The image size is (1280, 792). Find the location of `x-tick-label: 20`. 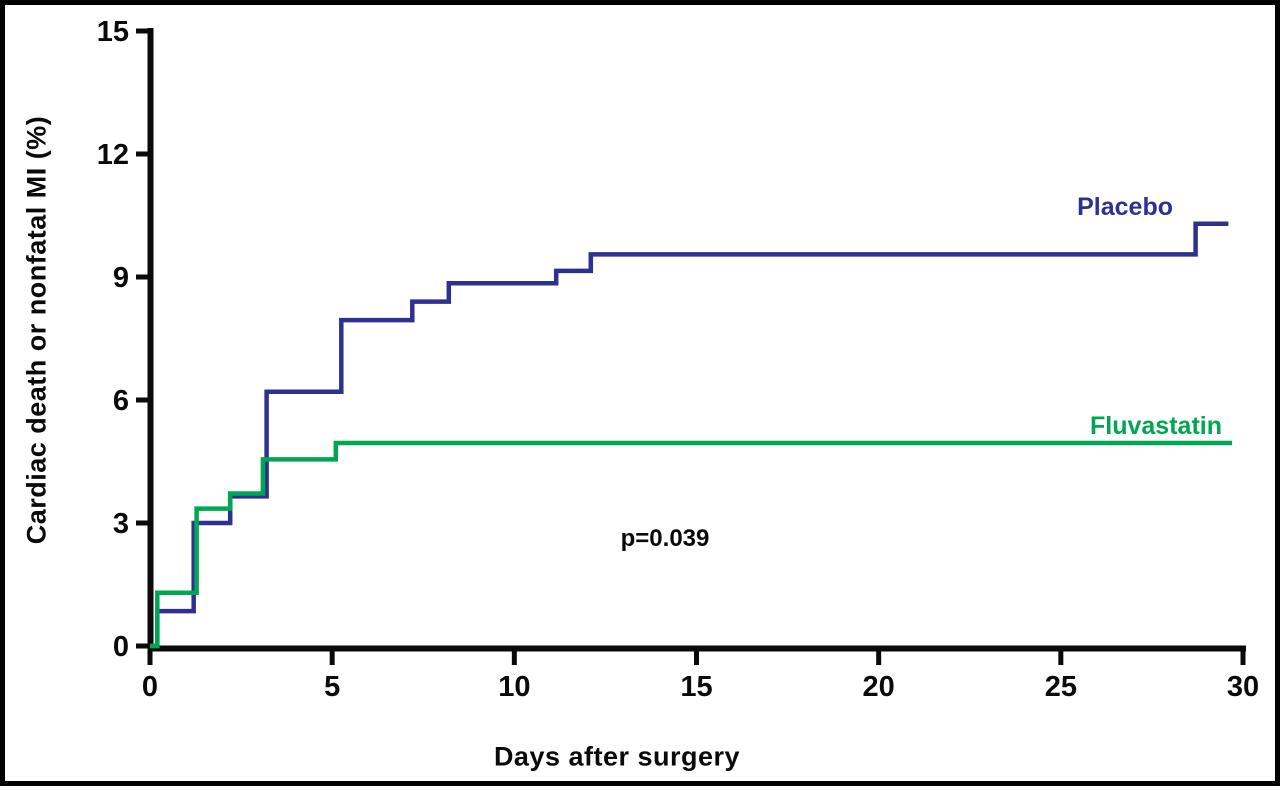

x-tick-label: 20 is located at coordinates (879, 687).